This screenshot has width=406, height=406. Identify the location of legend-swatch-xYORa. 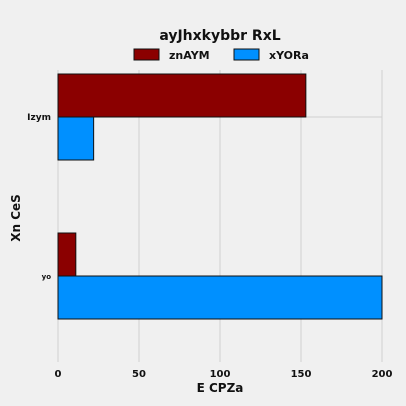
(246, 54).